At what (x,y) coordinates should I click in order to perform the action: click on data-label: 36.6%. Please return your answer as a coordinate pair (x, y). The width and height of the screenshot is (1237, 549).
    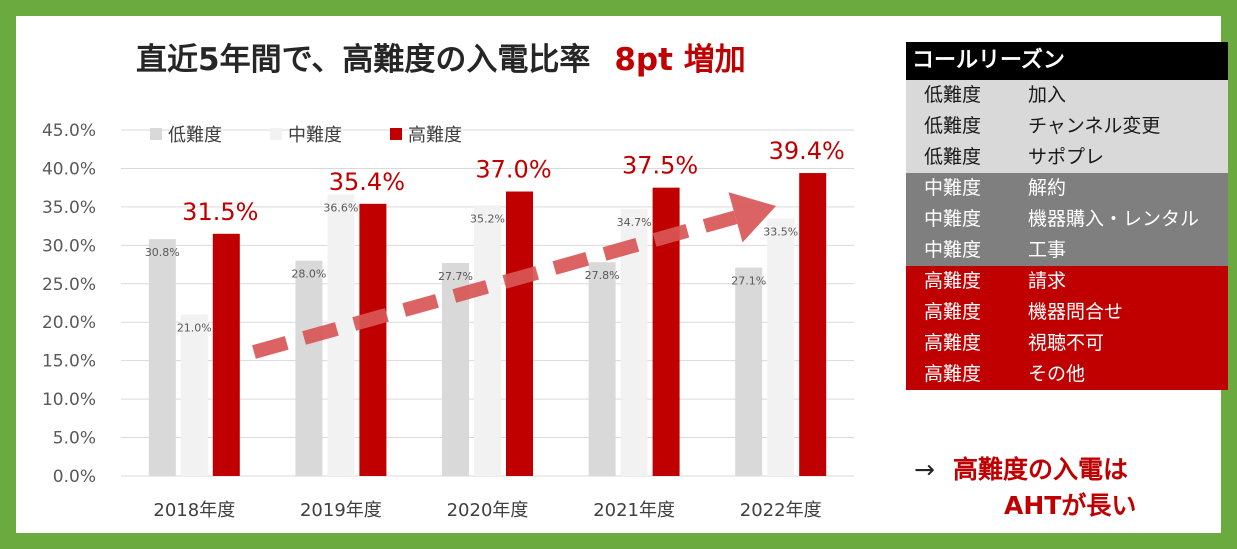
    Looking at the image, I should click on (340, 208).